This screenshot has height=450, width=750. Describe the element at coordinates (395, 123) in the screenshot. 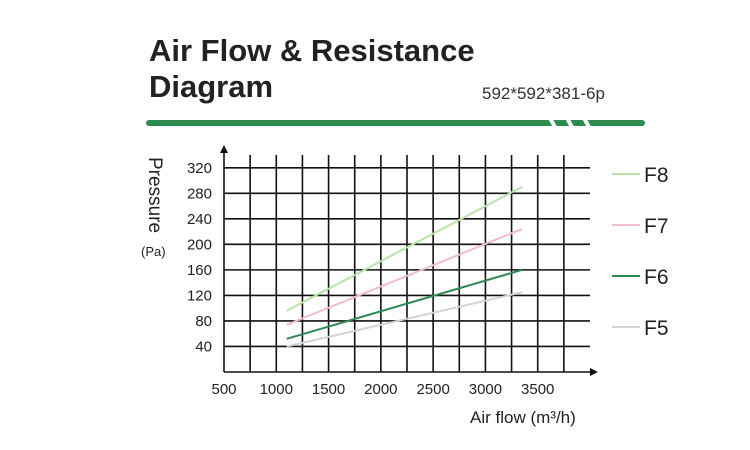

I see `title-underline-bar` at that location.